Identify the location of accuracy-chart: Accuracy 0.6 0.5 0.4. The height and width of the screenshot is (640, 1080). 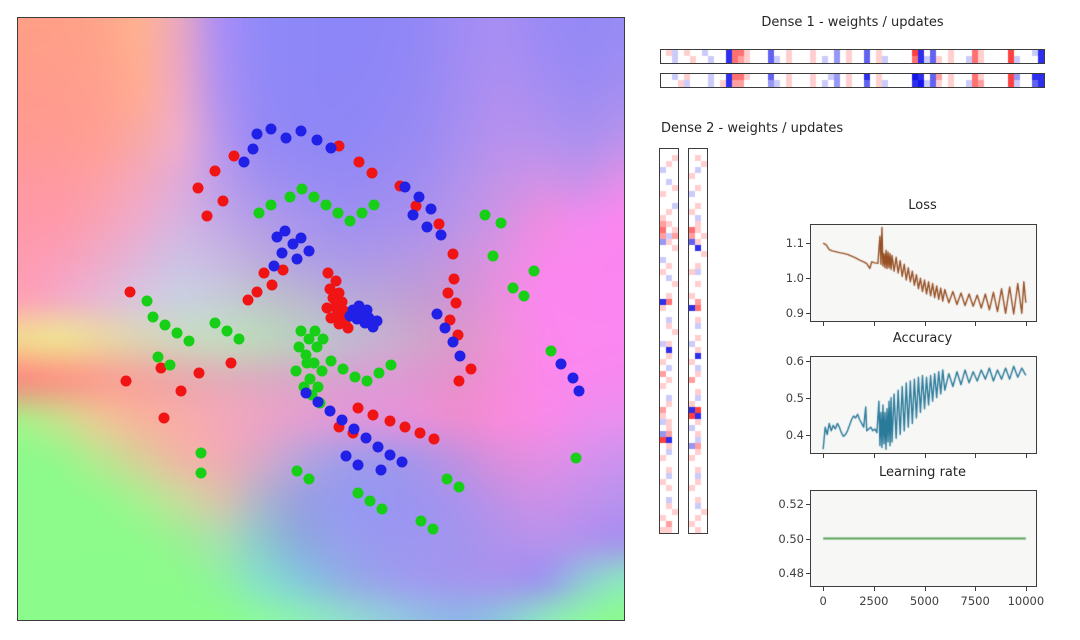
(904, 396).